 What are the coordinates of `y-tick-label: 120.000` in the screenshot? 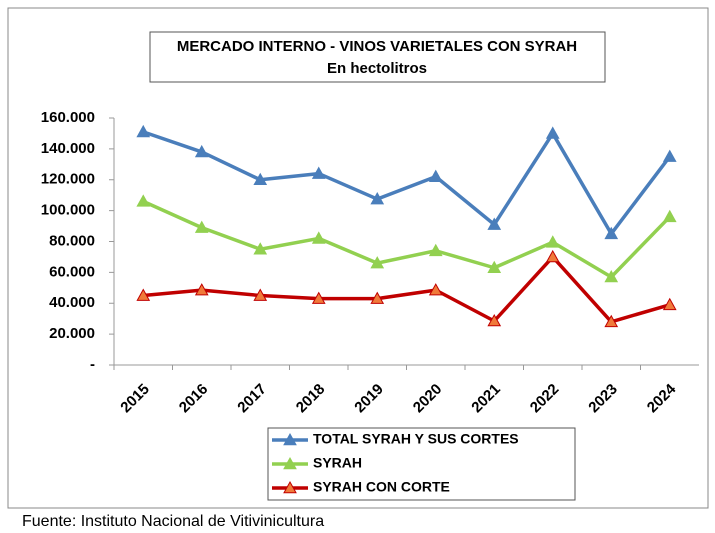 It's located at (68, 179).